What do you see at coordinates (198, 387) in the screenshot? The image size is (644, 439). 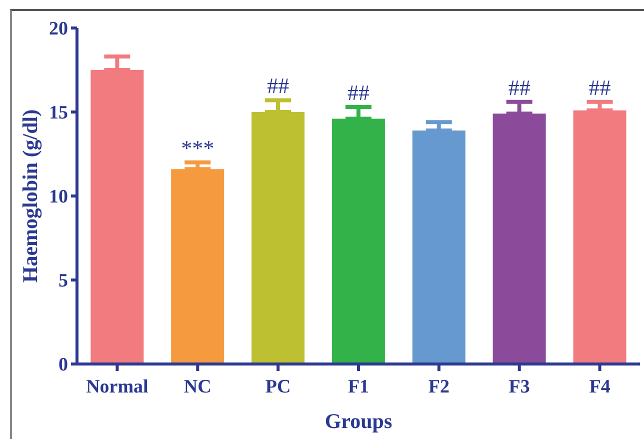 I see `x-tick-label: NC` at bounding box center [198, 387].